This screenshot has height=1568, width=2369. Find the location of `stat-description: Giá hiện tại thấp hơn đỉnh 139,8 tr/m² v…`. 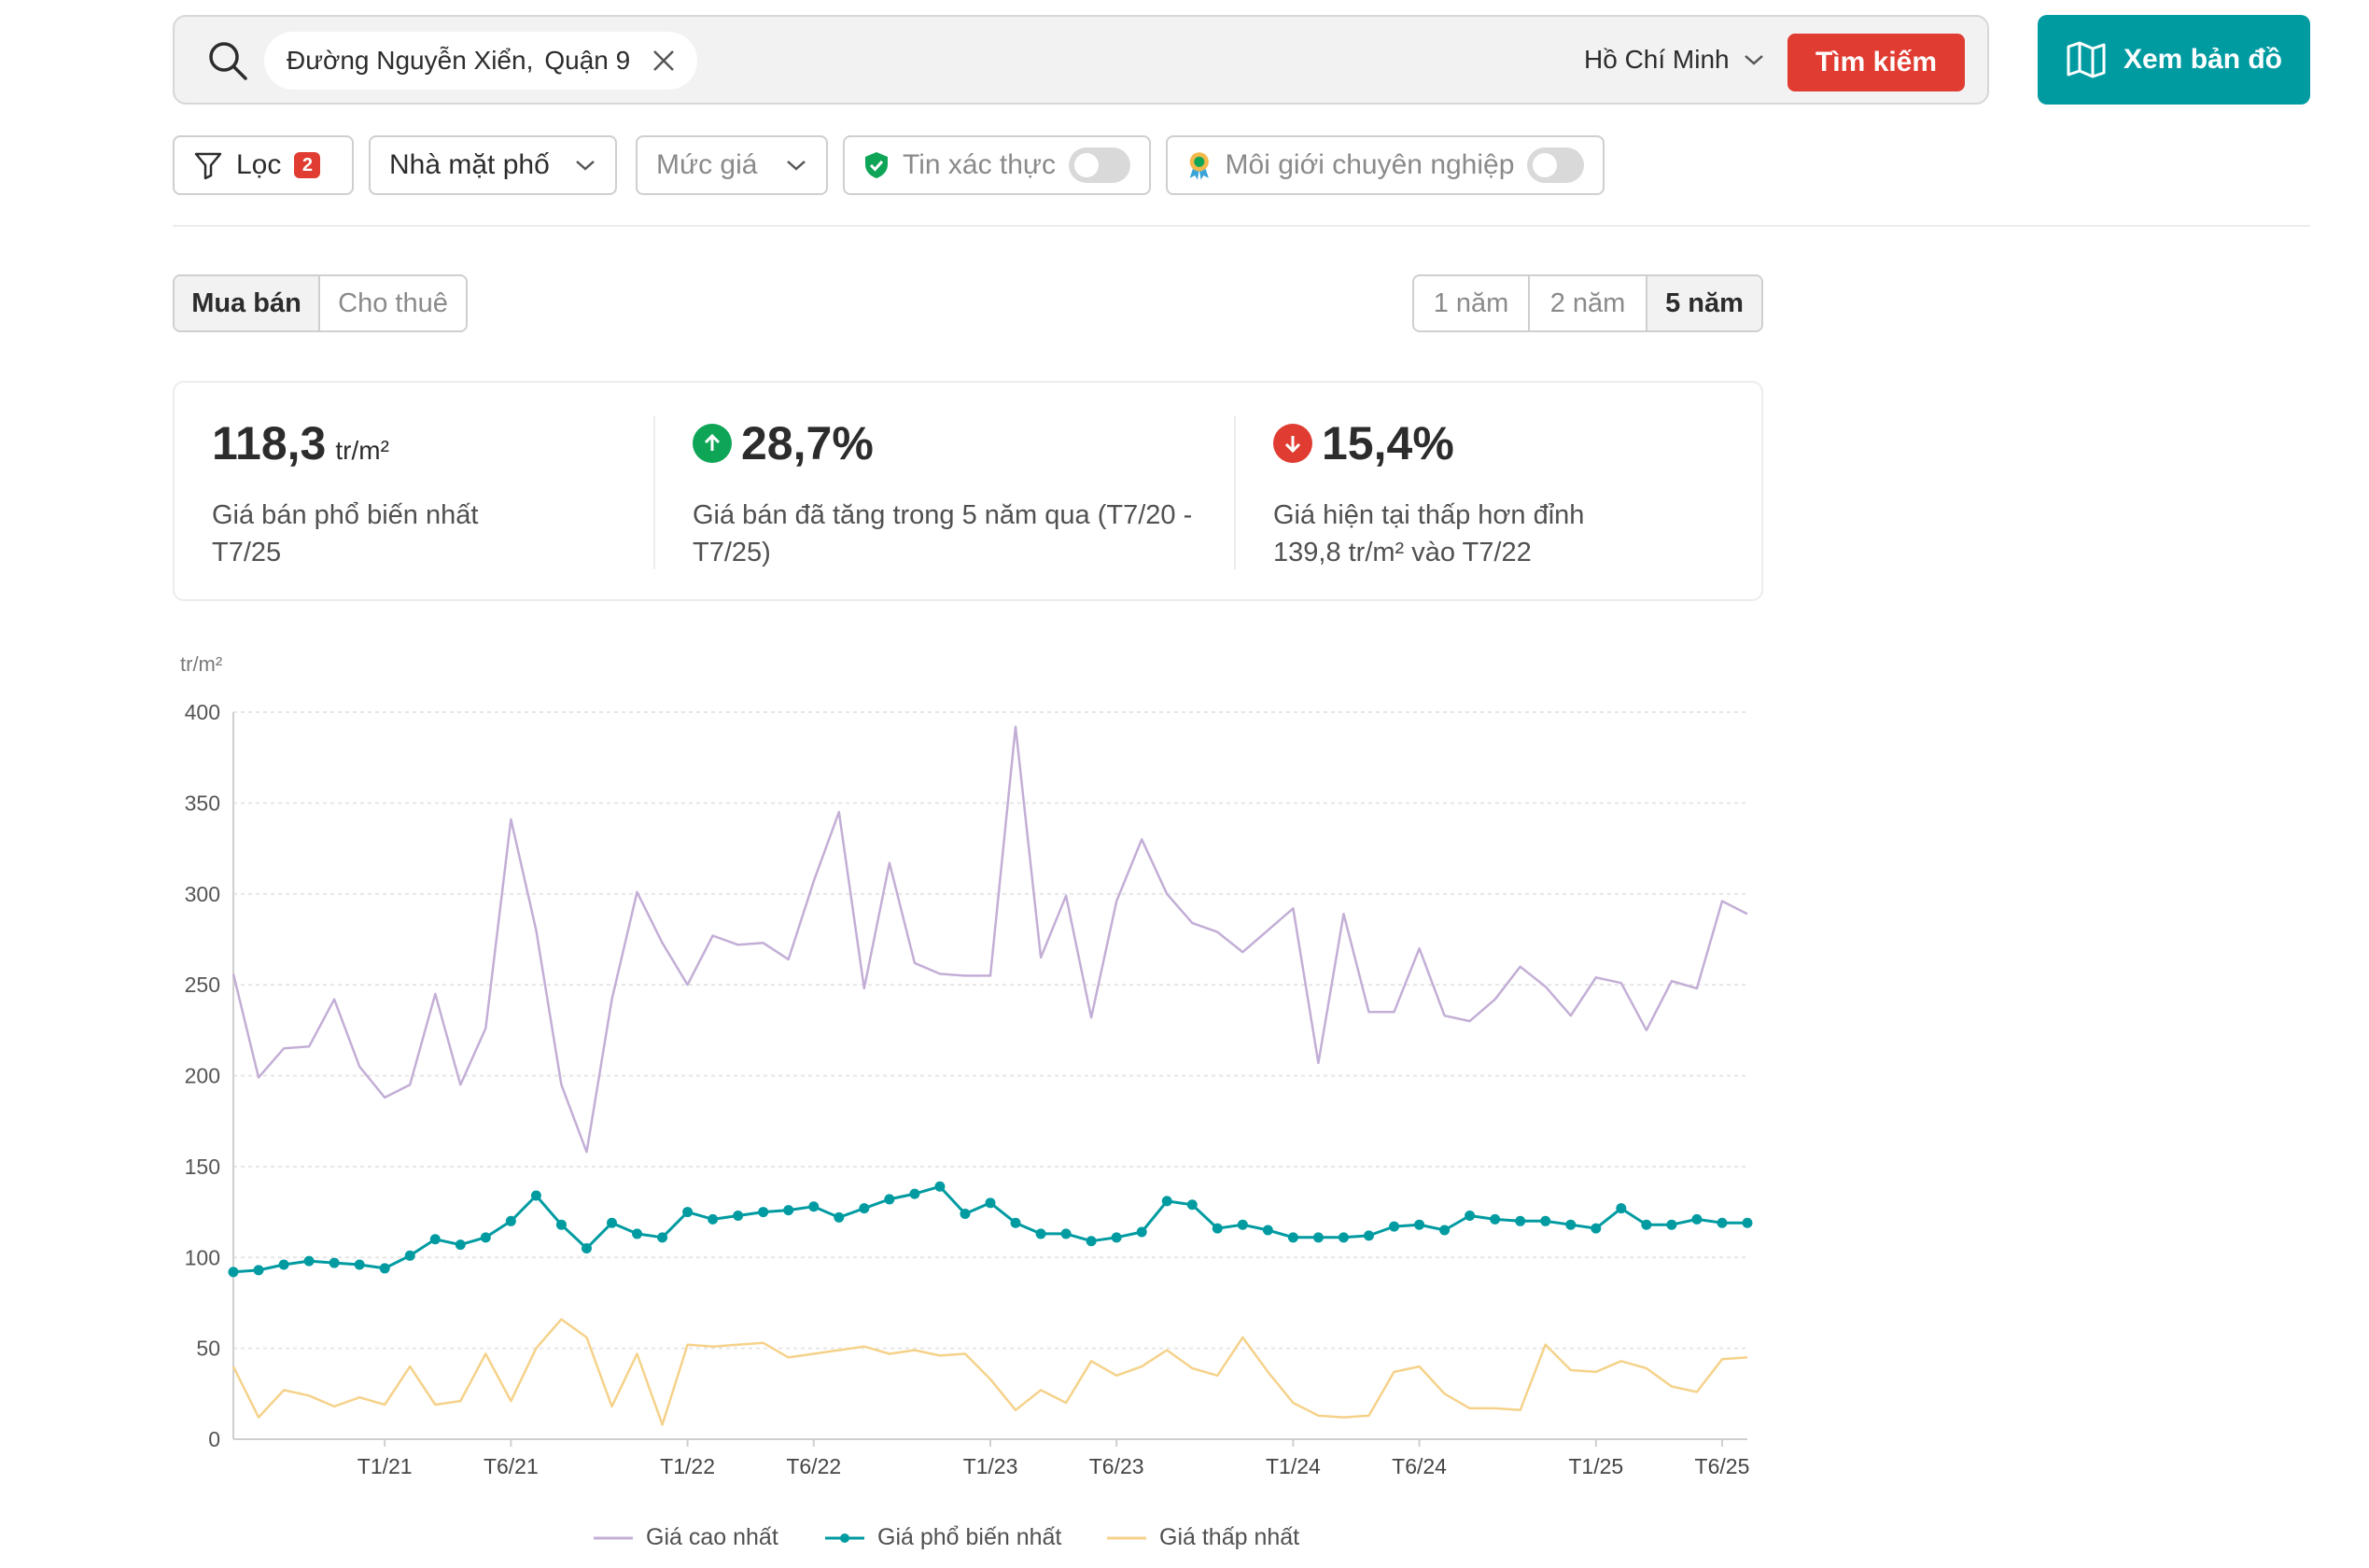

stat-description: Giá hiện tại thấp hơn đỉnh 139,8 tr/m² v… is located at coordinates (1428, 534).